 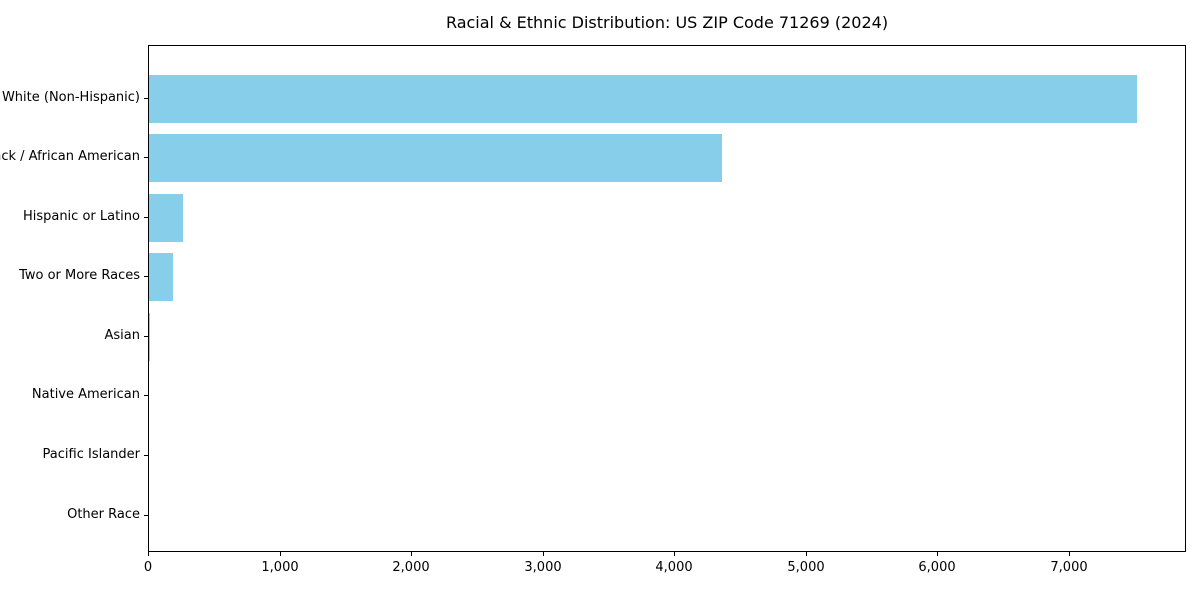 What do you see at coordinates (122, 335) in the screenshot?
I see `y-tick-label-asian: Asian` at bounding box center [122, 335].